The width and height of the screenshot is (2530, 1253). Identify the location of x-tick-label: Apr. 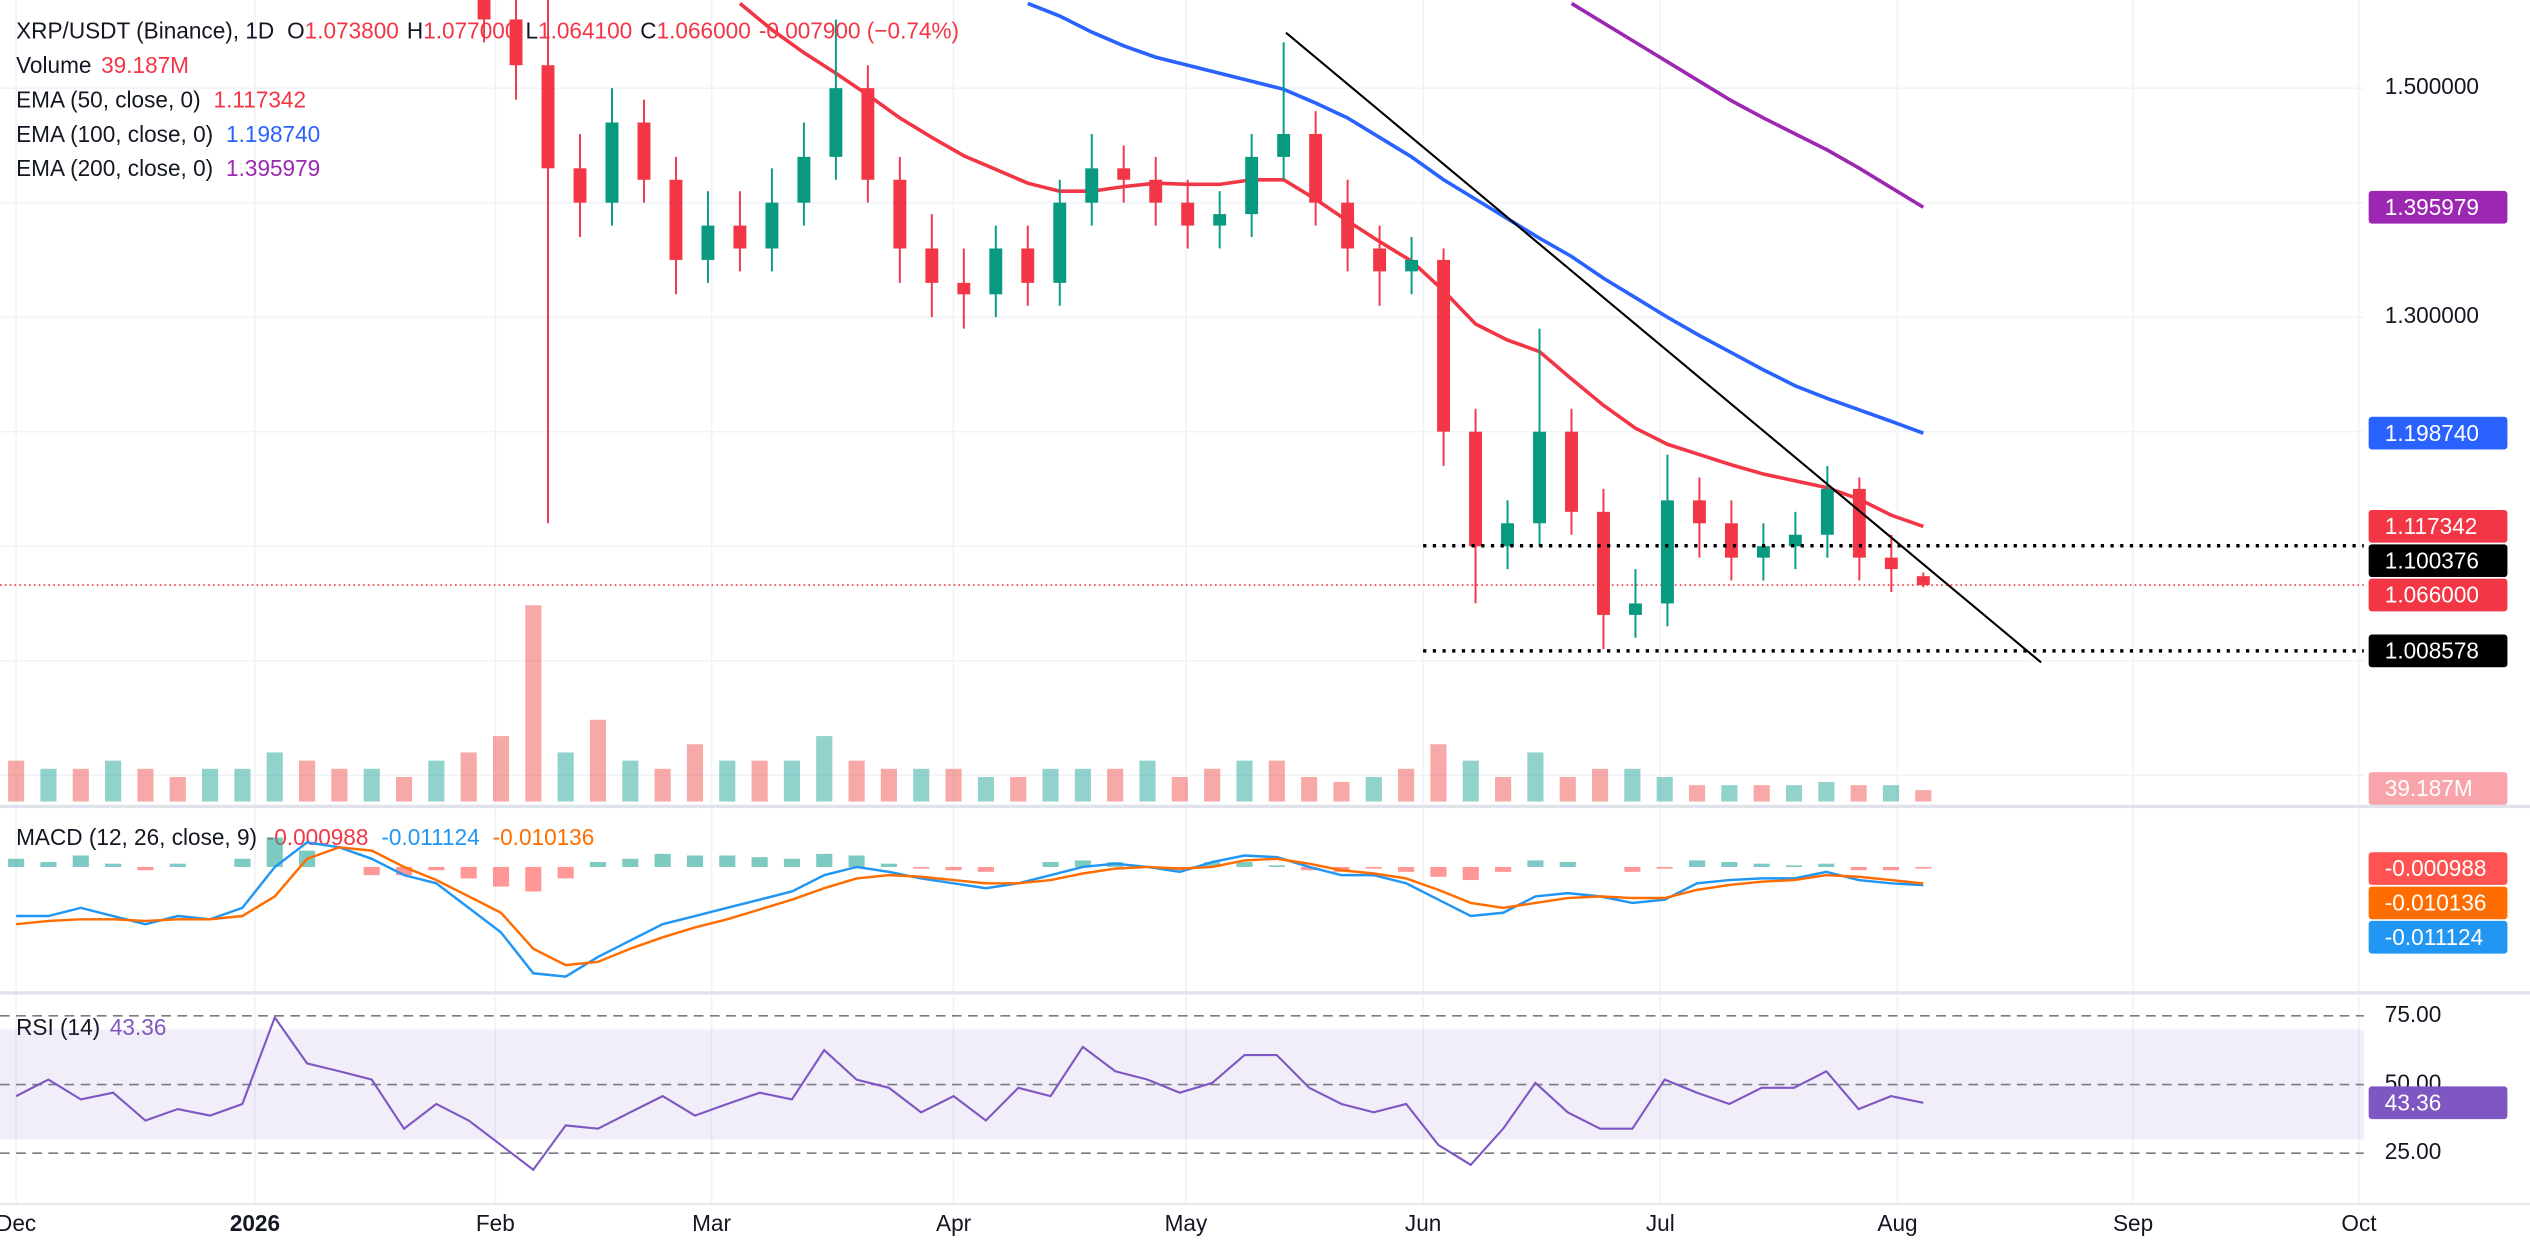
(954, 1223).